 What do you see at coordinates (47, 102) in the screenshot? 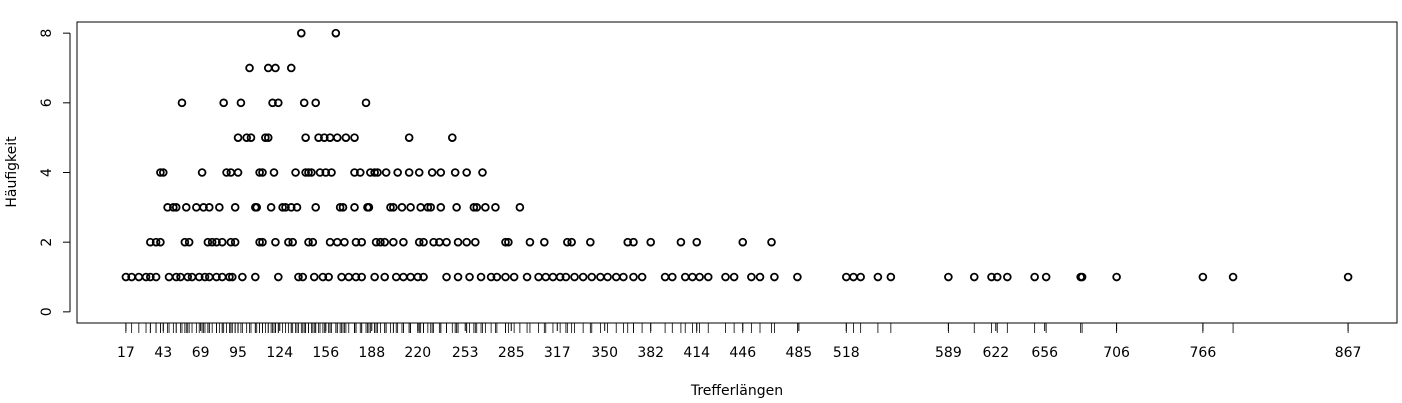
I see `y-tick-label: 6` at bounding box center [47, 102].